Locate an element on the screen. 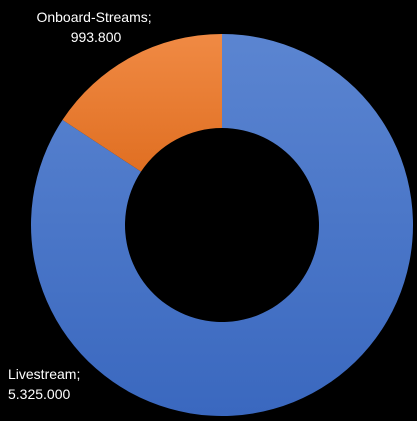  data-label-onboard-streams-sep: ; is located at coordinates (150, 17).